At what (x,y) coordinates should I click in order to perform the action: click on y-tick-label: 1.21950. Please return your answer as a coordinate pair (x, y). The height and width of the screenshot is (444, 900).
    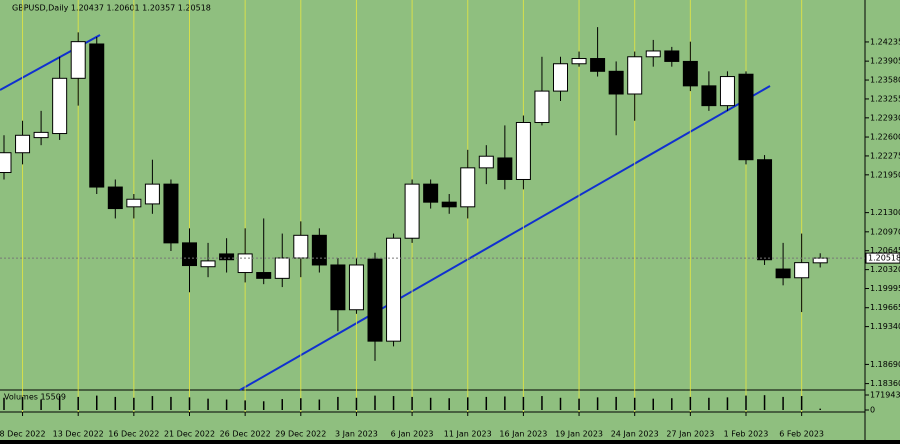
    Looking at the image, I should click on (885, 174).